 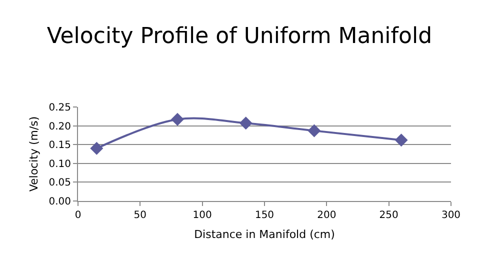 What do you see at coordinates (264, 215) in the screenshot?
I see `x-tick-label: 150` at bounding box center [264, 215].